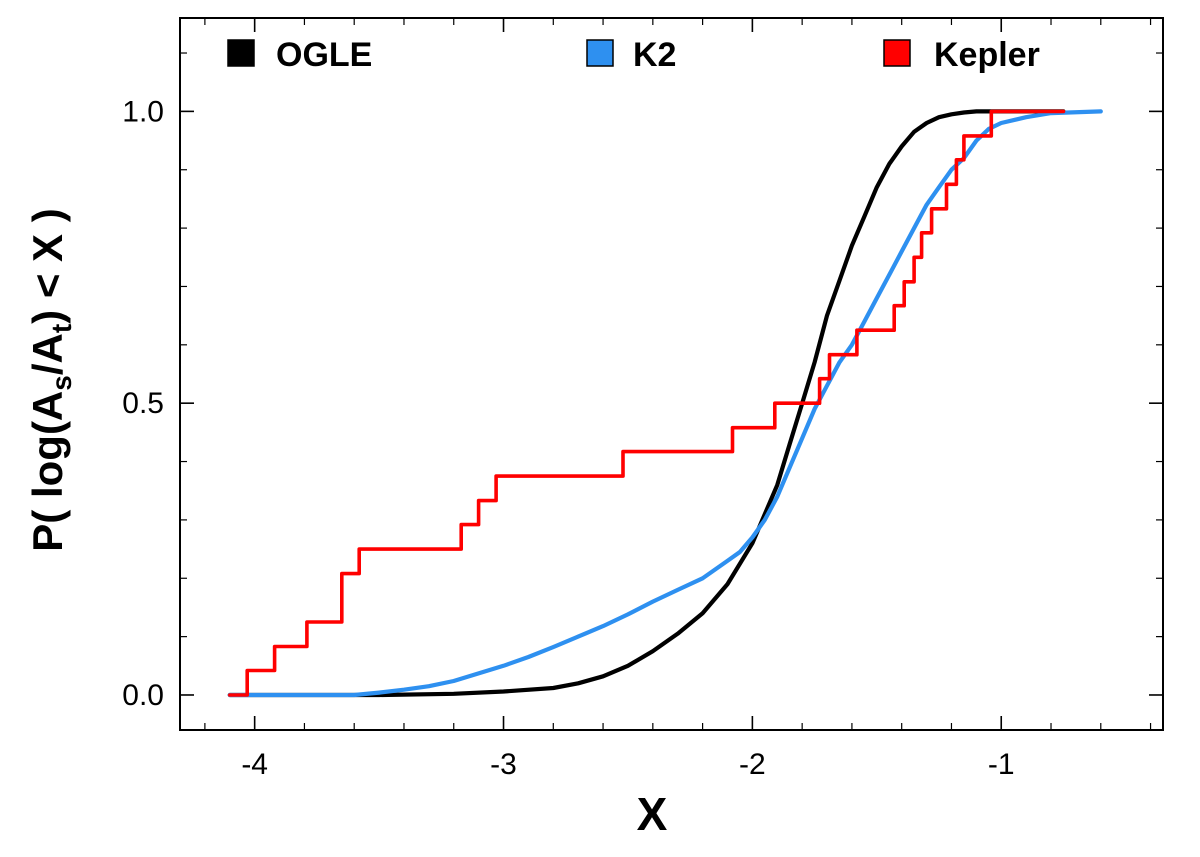 The width and height of the screenshot is (1200, 857). Describe the element at coordinates (631, 55) in the screenshot. I see `legend-item-k2: K2` at that location.